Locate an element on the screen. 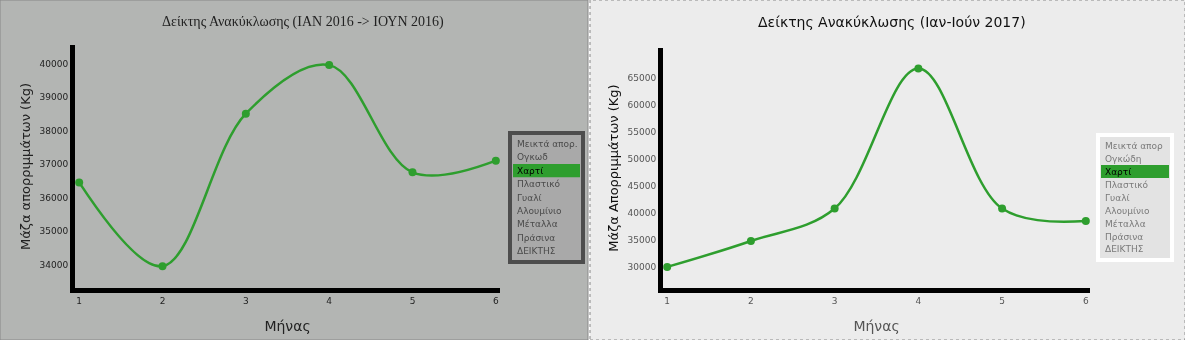 This screenshot has width=1185, height=340. y-tick-label: 45000 is located at coordinates (642, 185).